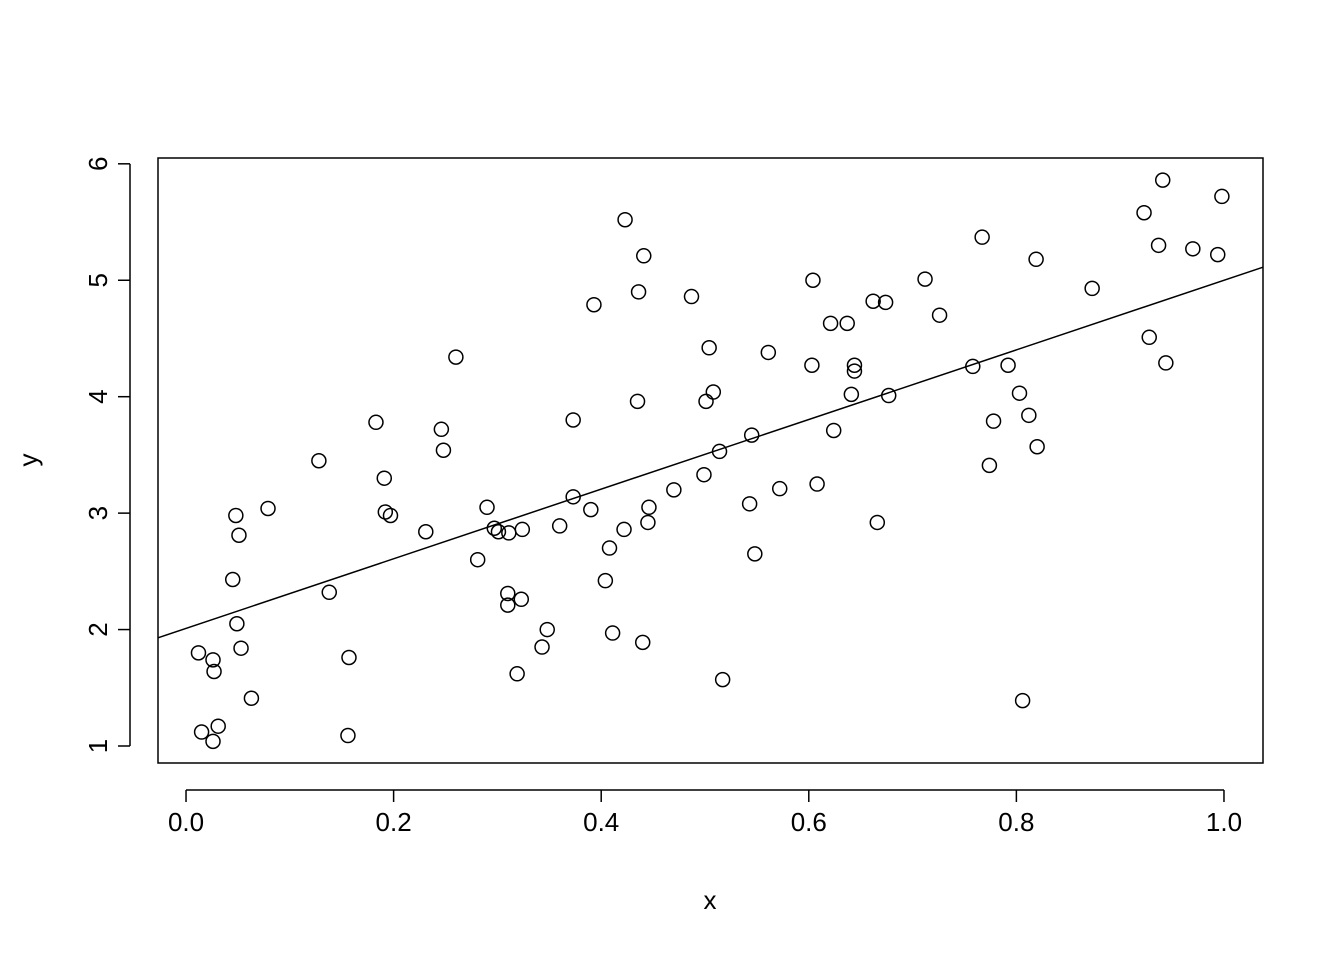 Image resolution: width=1344 pixels, height=965 pixels. Describe the element at coordinates (394, 822) in the screenshot. I see `x-tick-label: 0.2` at that location.